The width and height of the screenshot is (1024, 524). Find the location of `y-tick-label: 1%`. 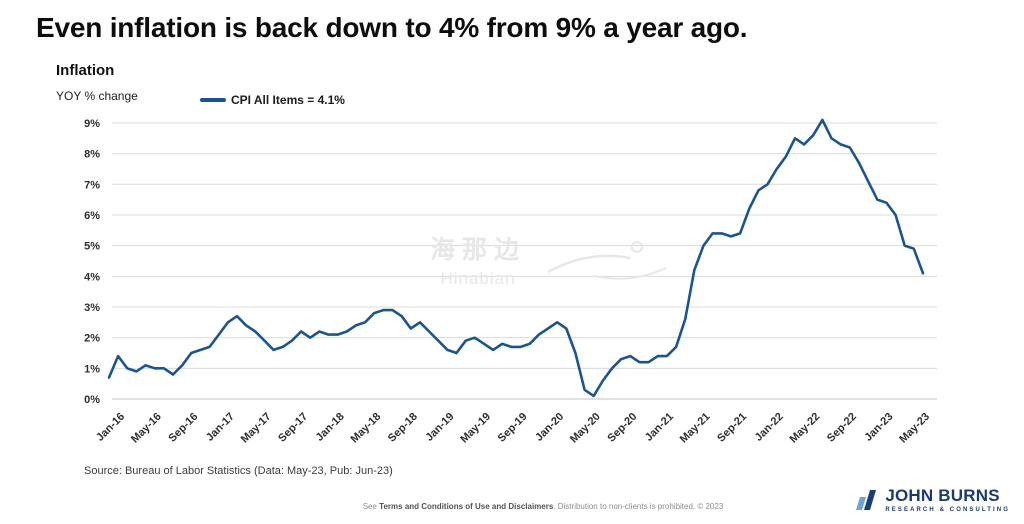

y-tick-label: 1% is located at coordinates (92, 369).